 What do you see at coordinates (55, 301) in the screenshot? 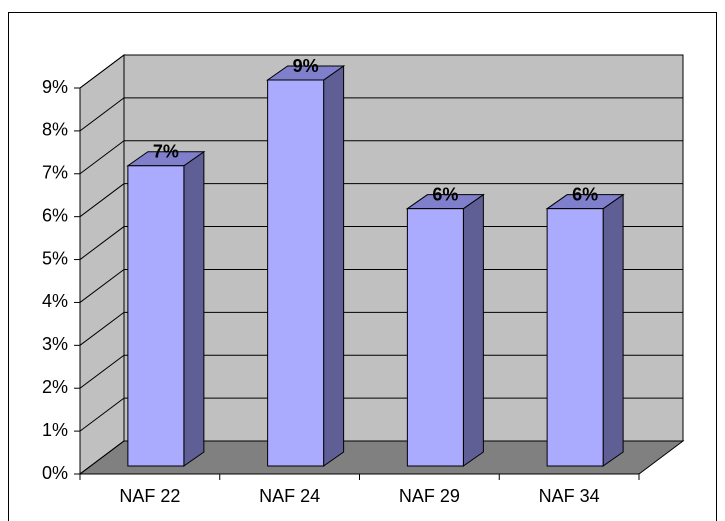
I see `y-tick-label: 4%` at bounding box center [55, 301].